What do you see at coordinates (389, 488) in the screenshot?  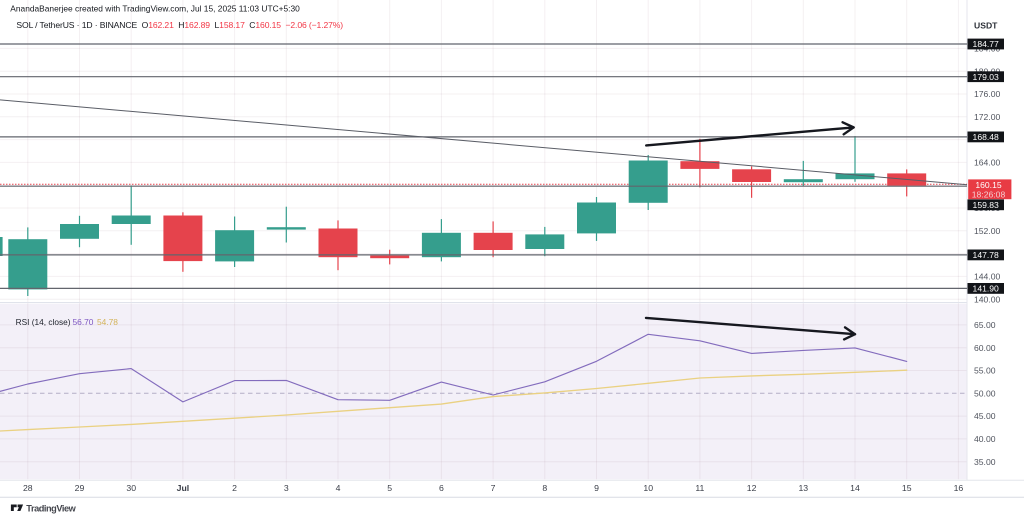 I see `svg-text: 5` at bounding box center [389, 488].